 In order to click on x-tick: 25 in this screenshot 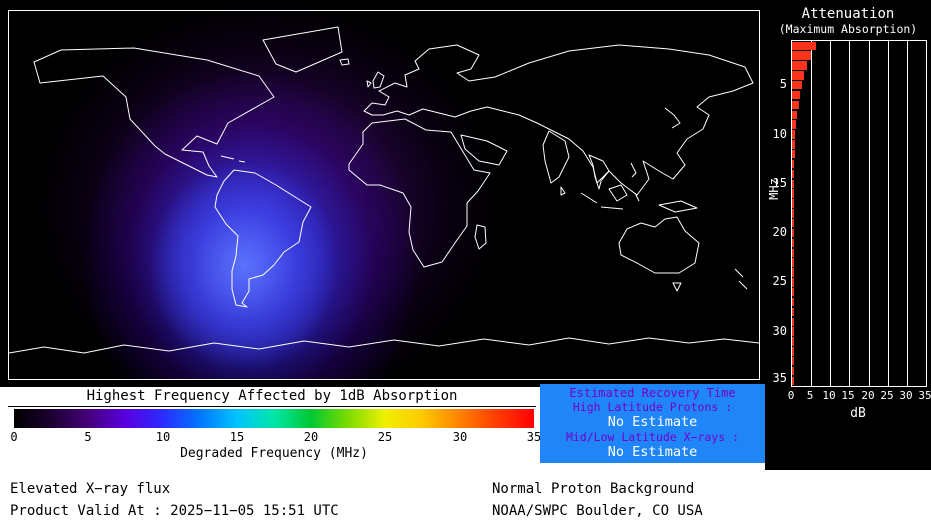, I will do `click(887, 395)`.